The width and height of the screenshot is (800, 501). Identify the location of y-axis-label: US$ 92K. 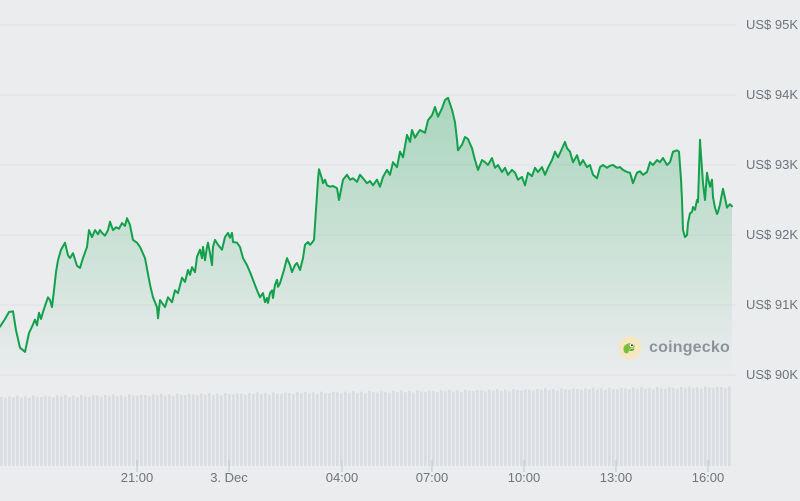
(772, 234).